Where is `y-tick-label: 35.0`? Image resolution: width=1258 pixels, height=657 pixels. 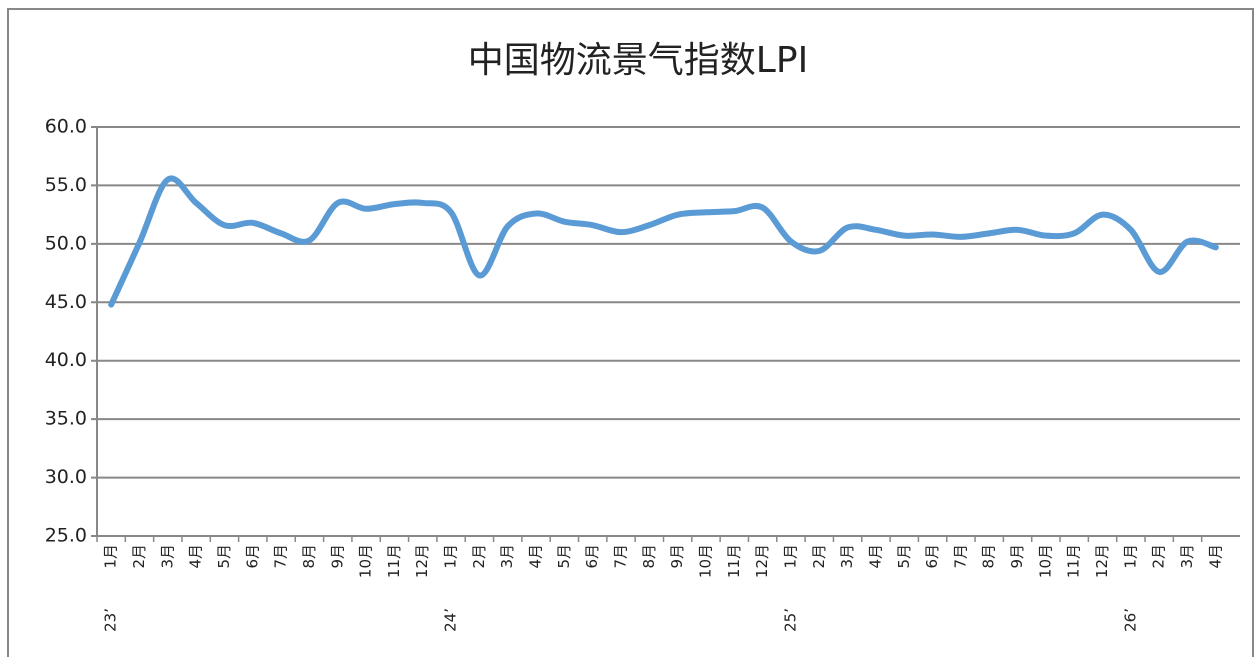
y-tick-label: 35.0 is located at coordinates (66, 419).